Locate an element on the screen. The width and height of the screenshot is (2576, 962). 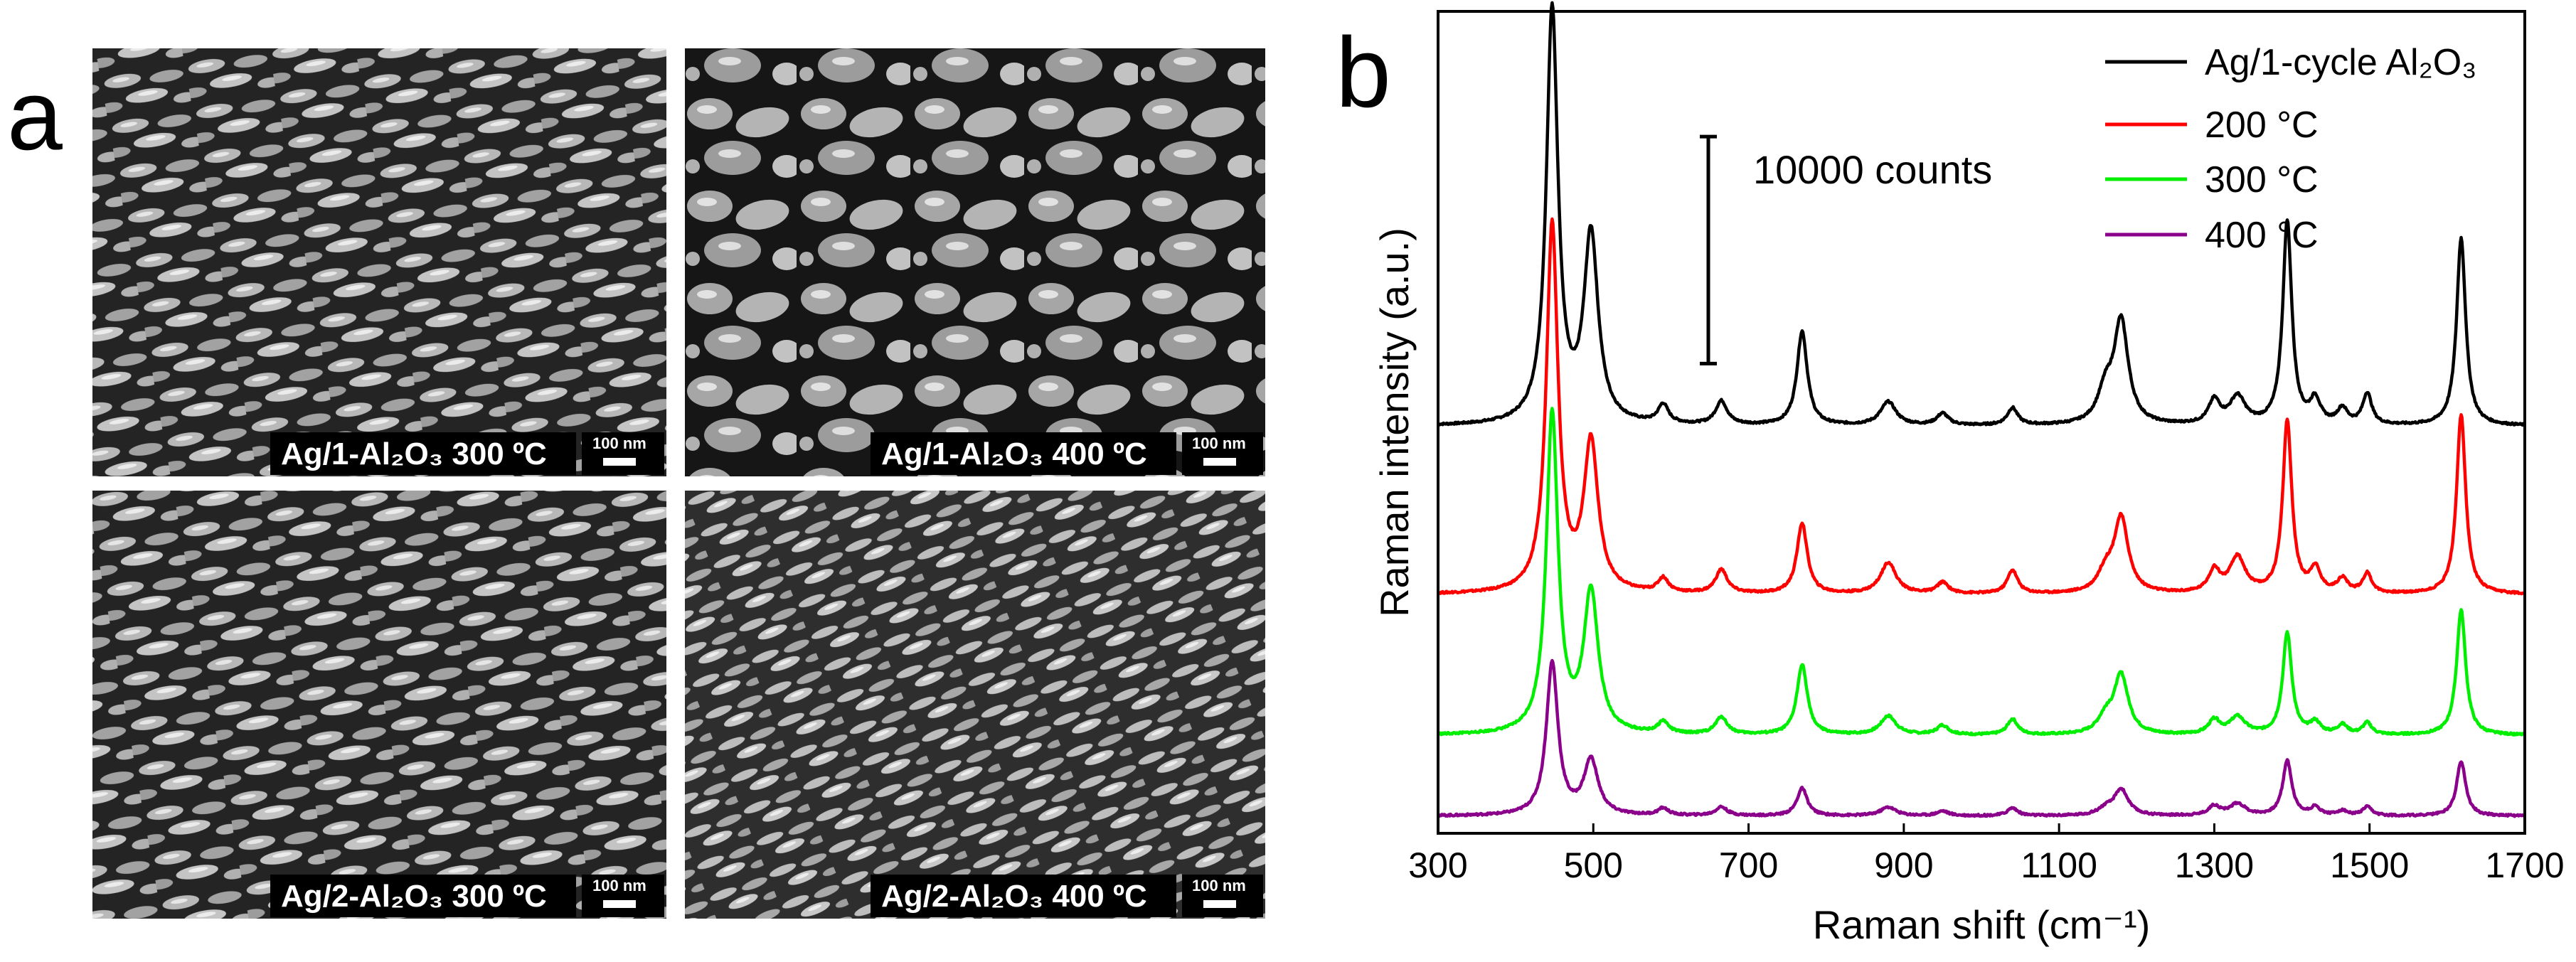
x-tick-label: 500 is located at coordinates (1593, 865).